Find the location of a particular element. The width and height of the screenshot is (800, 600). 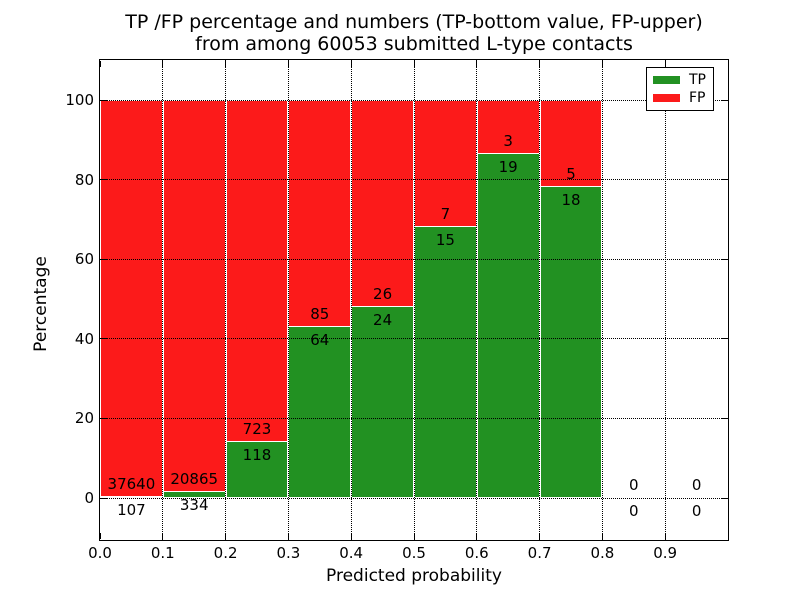

fp-count-label: 5 is located at coordinates (571, 173).